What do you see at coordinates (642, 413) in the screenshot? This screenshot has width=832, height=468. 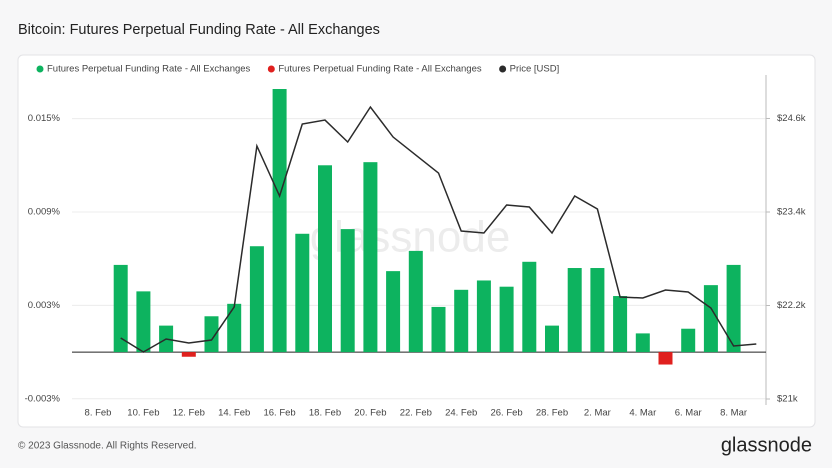 I see `x-tick-label: 4. Mar` at bounding box center [642, 413].